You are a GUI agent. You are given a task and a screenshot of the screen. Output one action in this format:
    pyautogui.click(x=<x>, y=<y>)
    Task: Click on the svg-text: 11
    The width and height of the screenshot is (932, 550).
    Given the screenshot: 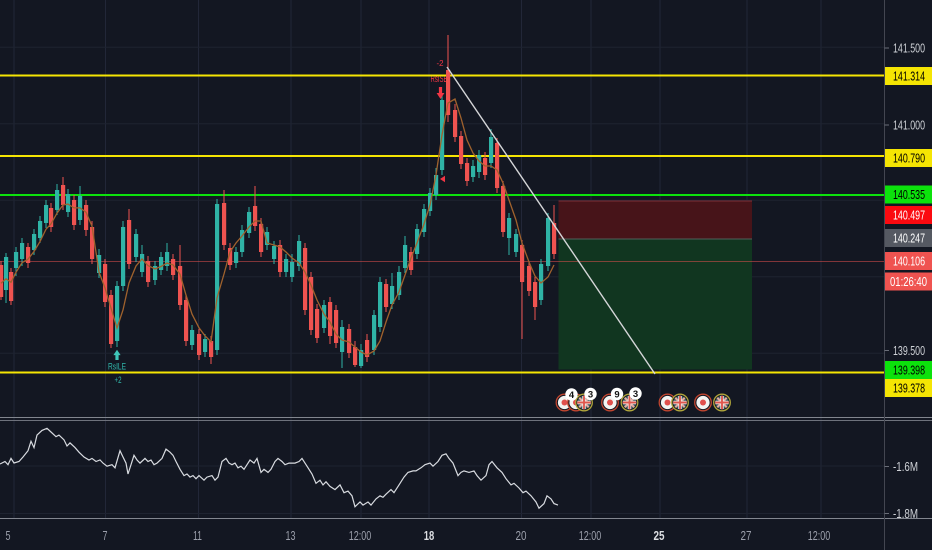 What is the action you would take?
    pyautogui.click(x=197, y=535)
    